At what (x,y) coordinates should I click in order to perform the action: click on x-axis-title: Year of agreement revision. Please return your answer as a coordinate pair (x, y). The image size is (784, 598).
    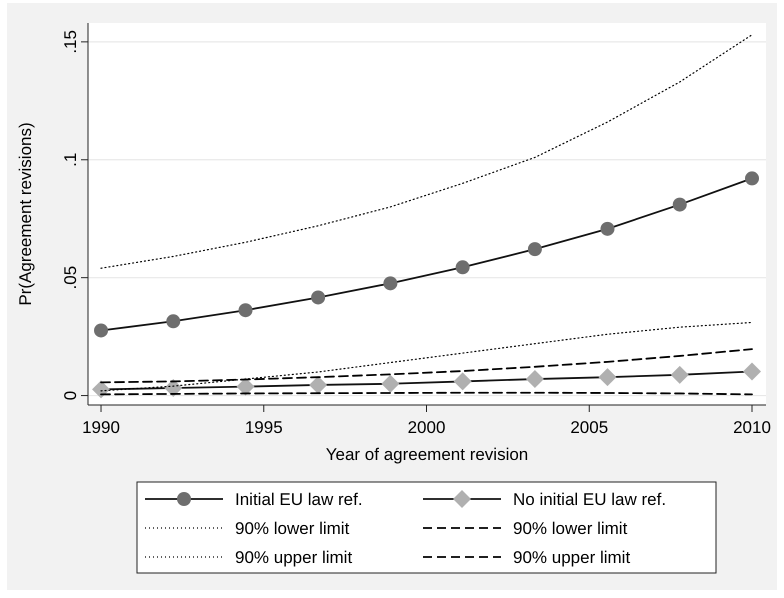
    Looking at the image, I should click on (427, 454).